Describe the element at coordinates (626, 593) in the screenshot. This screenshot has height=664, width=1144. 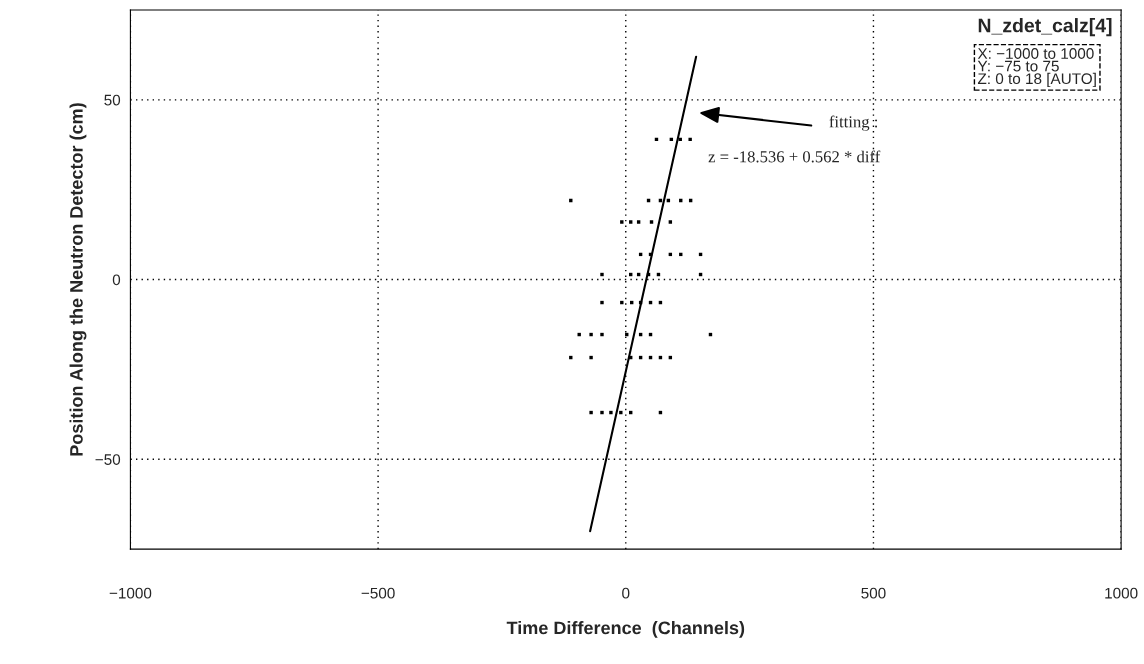
I see `x-tick-label: 0` at that location.